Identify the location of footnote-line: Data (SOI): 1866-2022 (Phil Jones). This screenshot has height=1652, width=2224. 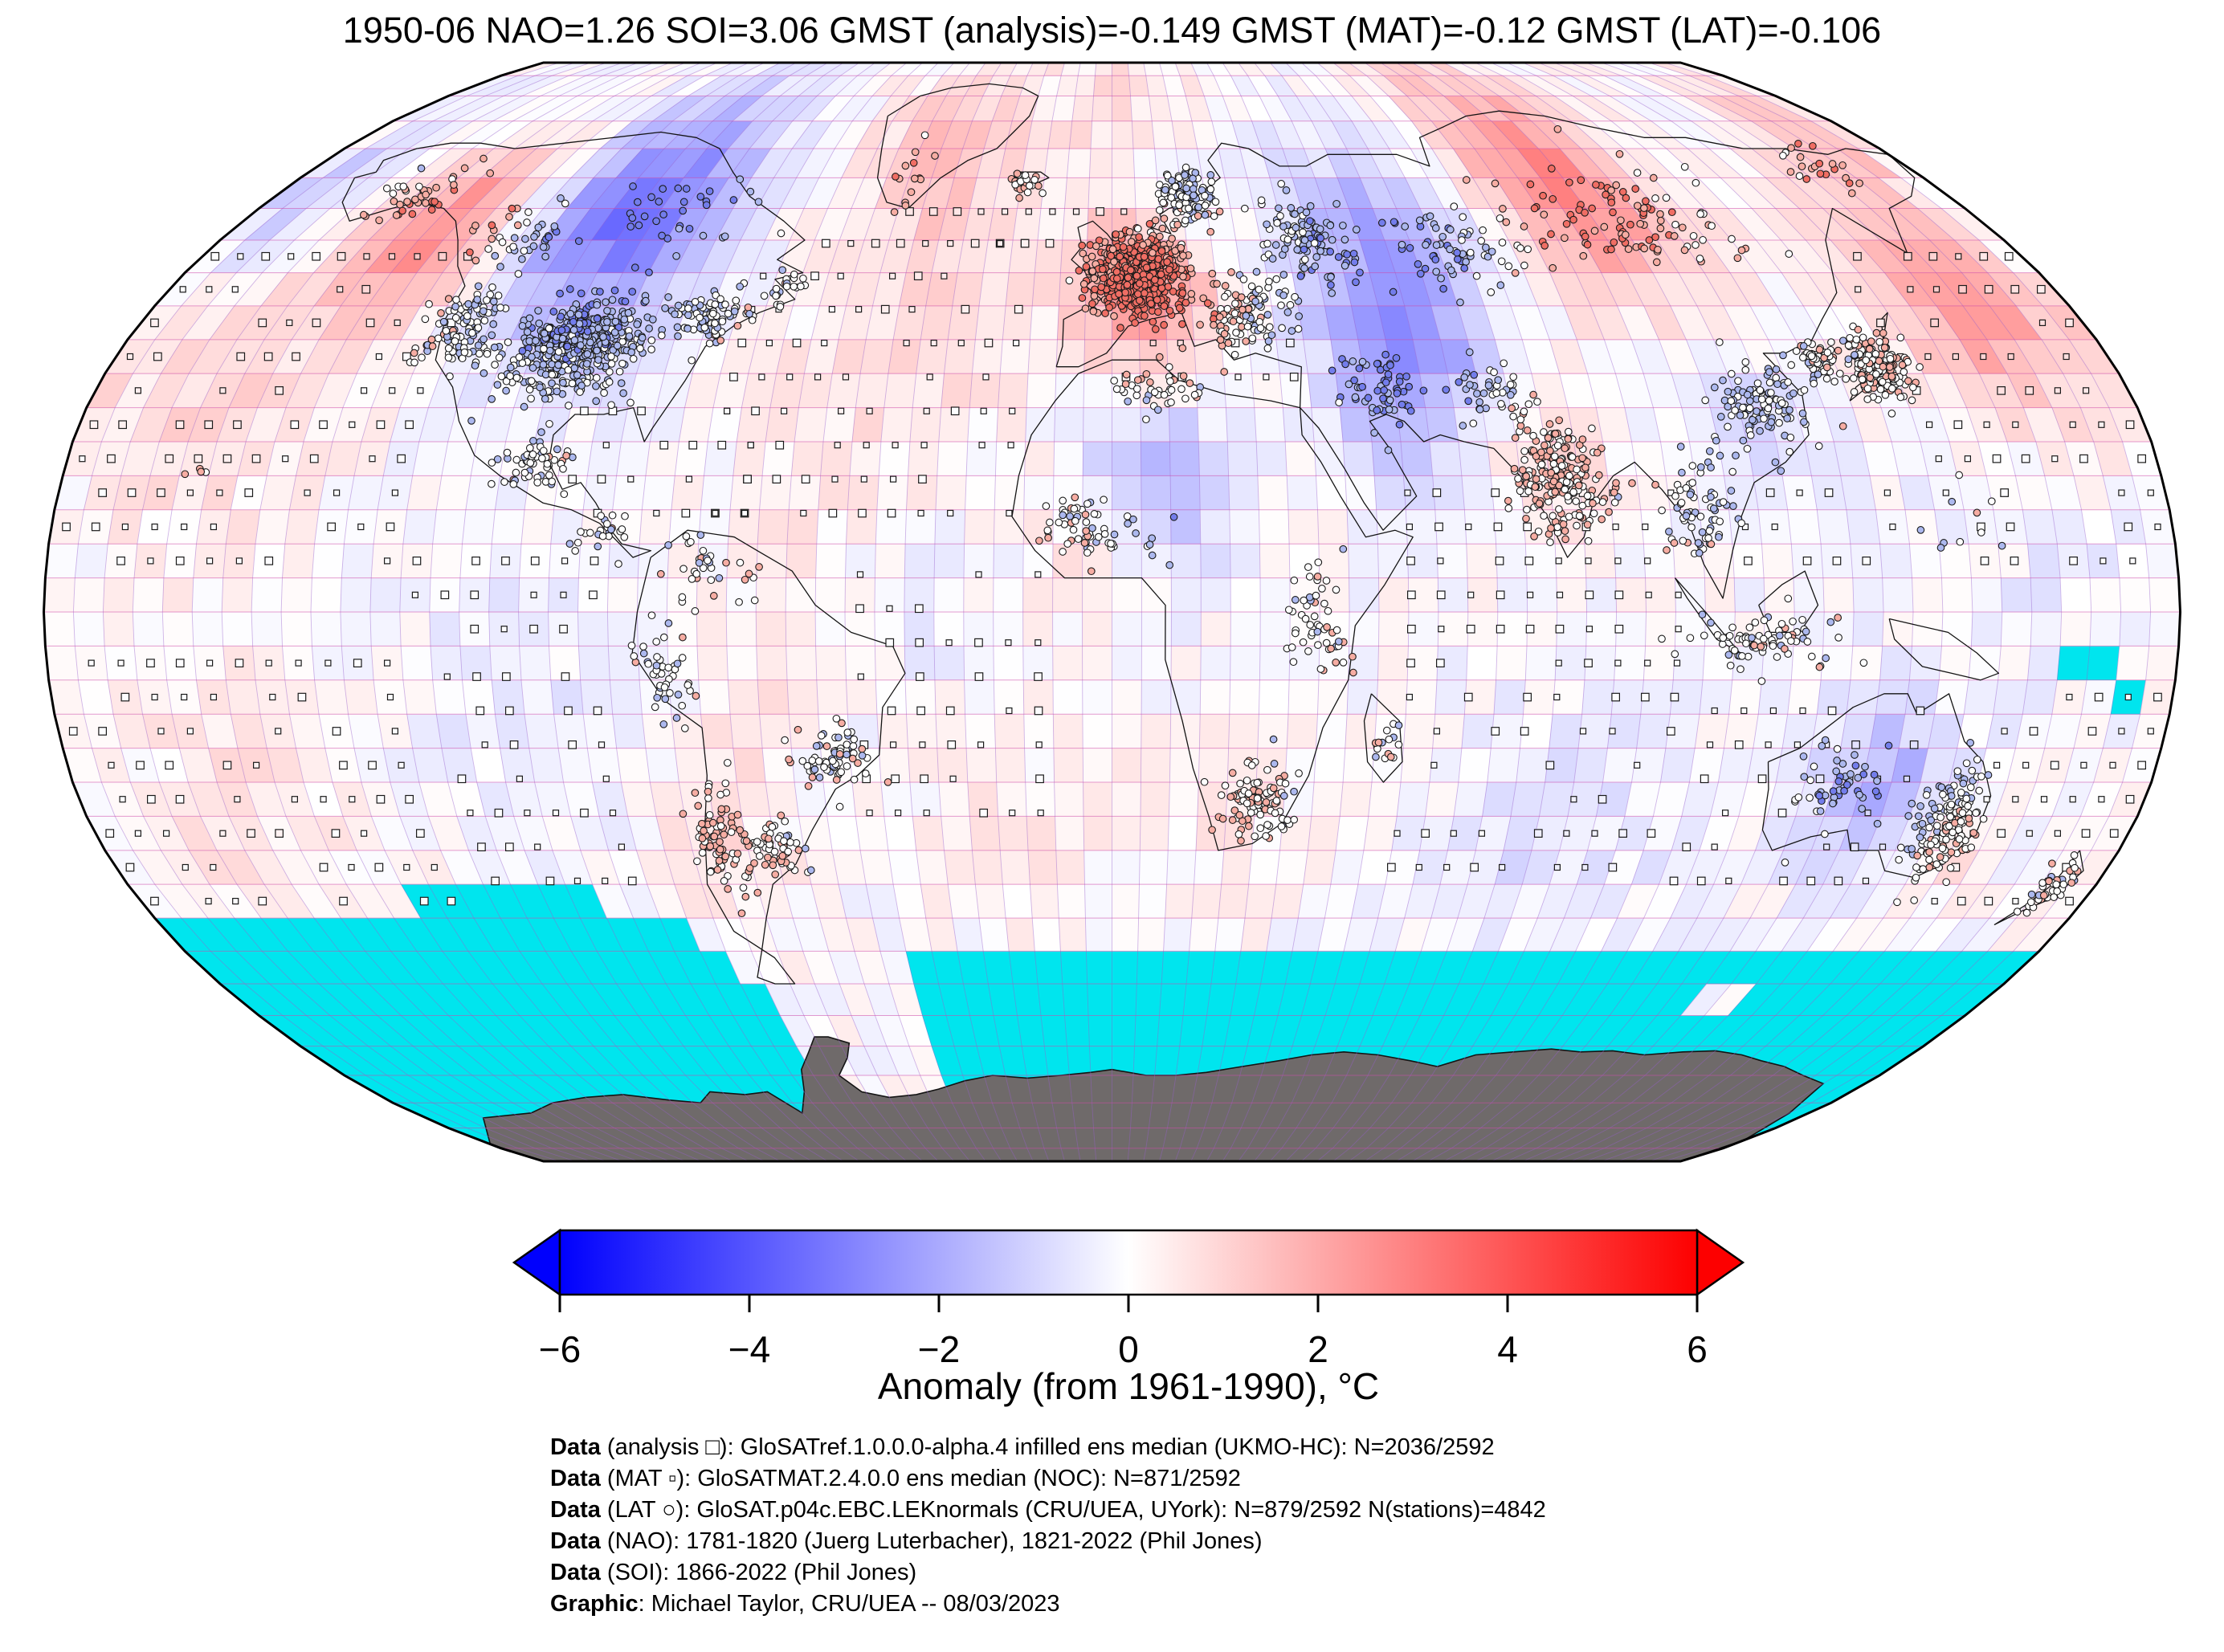
(1048, 1573).